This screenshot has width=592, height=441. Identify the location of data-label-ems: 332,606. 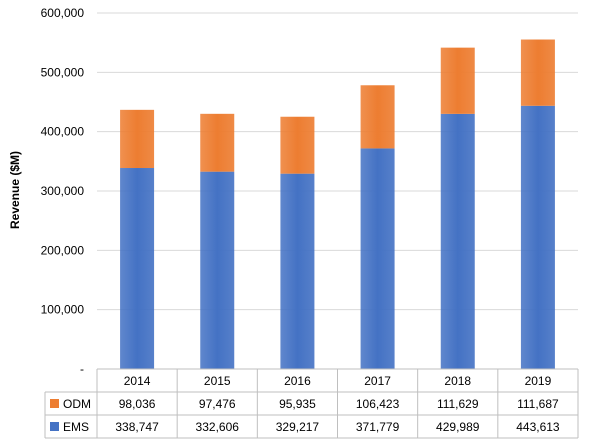
(218, 427).